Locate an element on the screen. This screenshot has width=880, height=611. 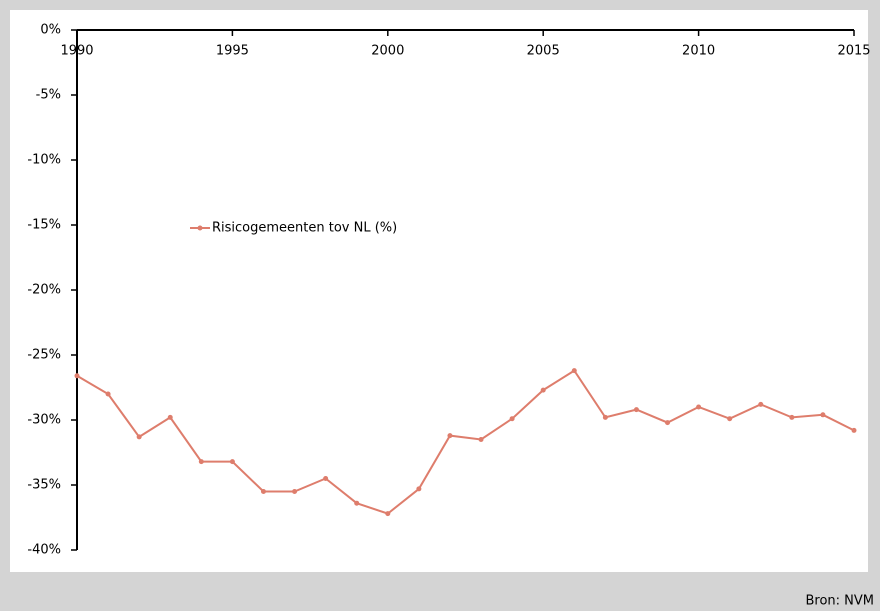
x-tick-label: 2005 is located at coordinates (543, 51).